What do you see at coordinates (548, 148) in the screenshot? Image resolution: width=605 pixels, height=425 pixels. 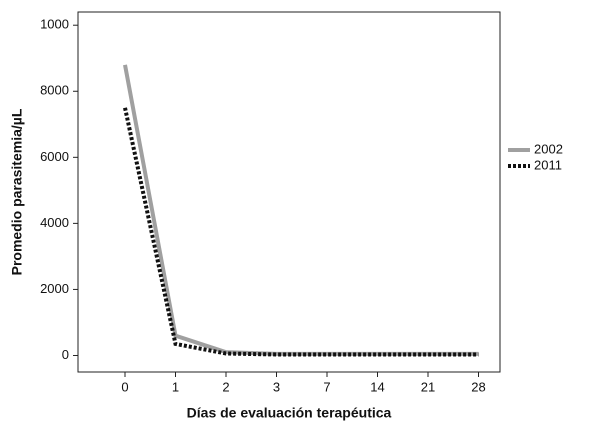 I see `legend-label: 2002` at bounding box center [548, 148].